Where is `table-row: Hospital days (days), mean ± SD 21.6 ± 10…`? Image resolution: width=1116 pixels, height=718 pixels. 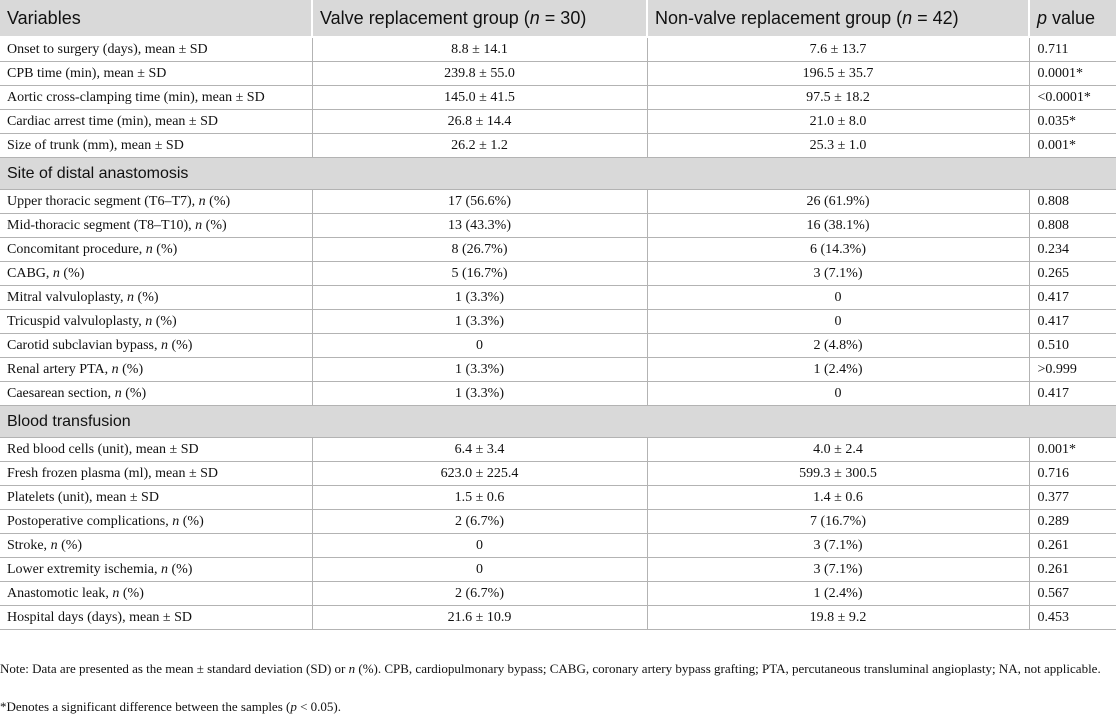
table-row: Hospital days (days), mean ± SD 21.6 ± 10… is located at coordinates (558, 617).